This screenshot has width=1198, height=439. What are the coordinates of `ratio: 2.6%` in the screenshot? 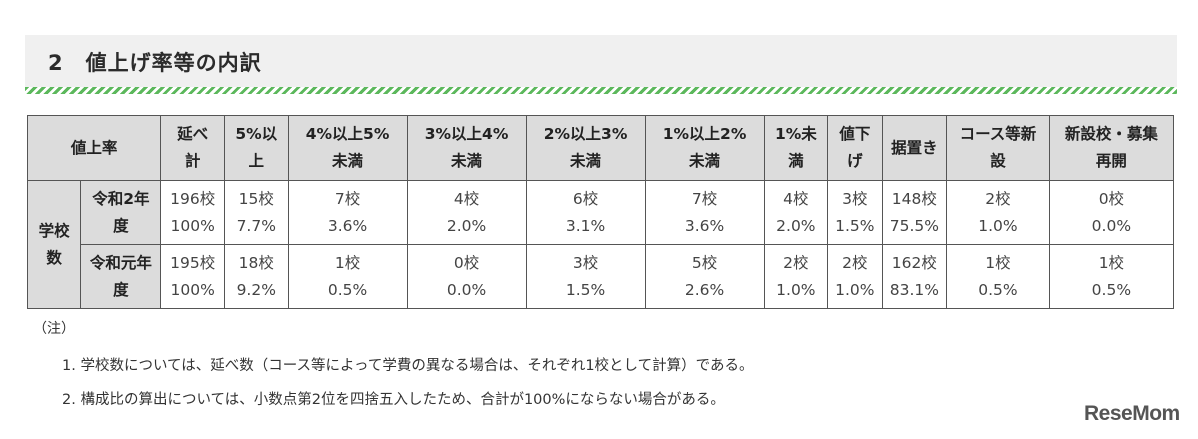 It's located at (704, 289).